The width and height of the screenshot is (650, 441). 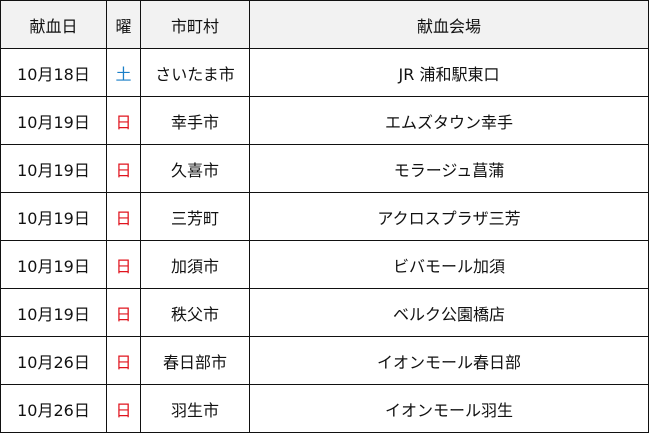 I want to click on weekday-cell: 土, so click(x=123, y=72).